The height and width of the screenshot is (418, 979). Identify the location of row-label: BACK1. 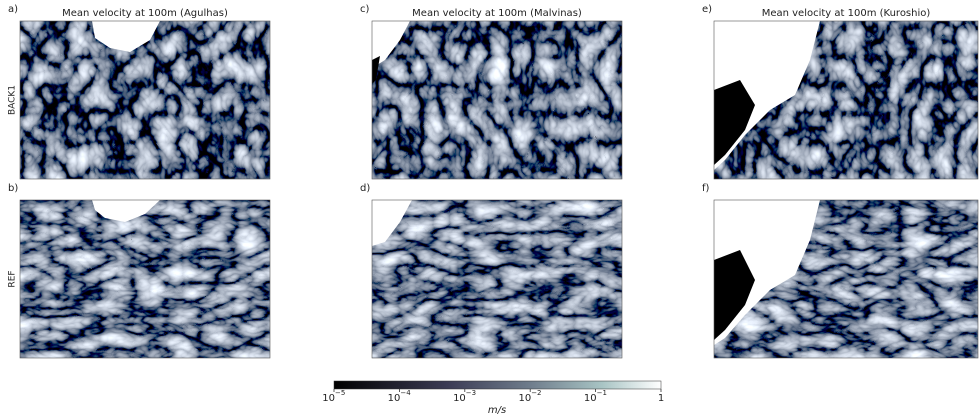
(13, 100).